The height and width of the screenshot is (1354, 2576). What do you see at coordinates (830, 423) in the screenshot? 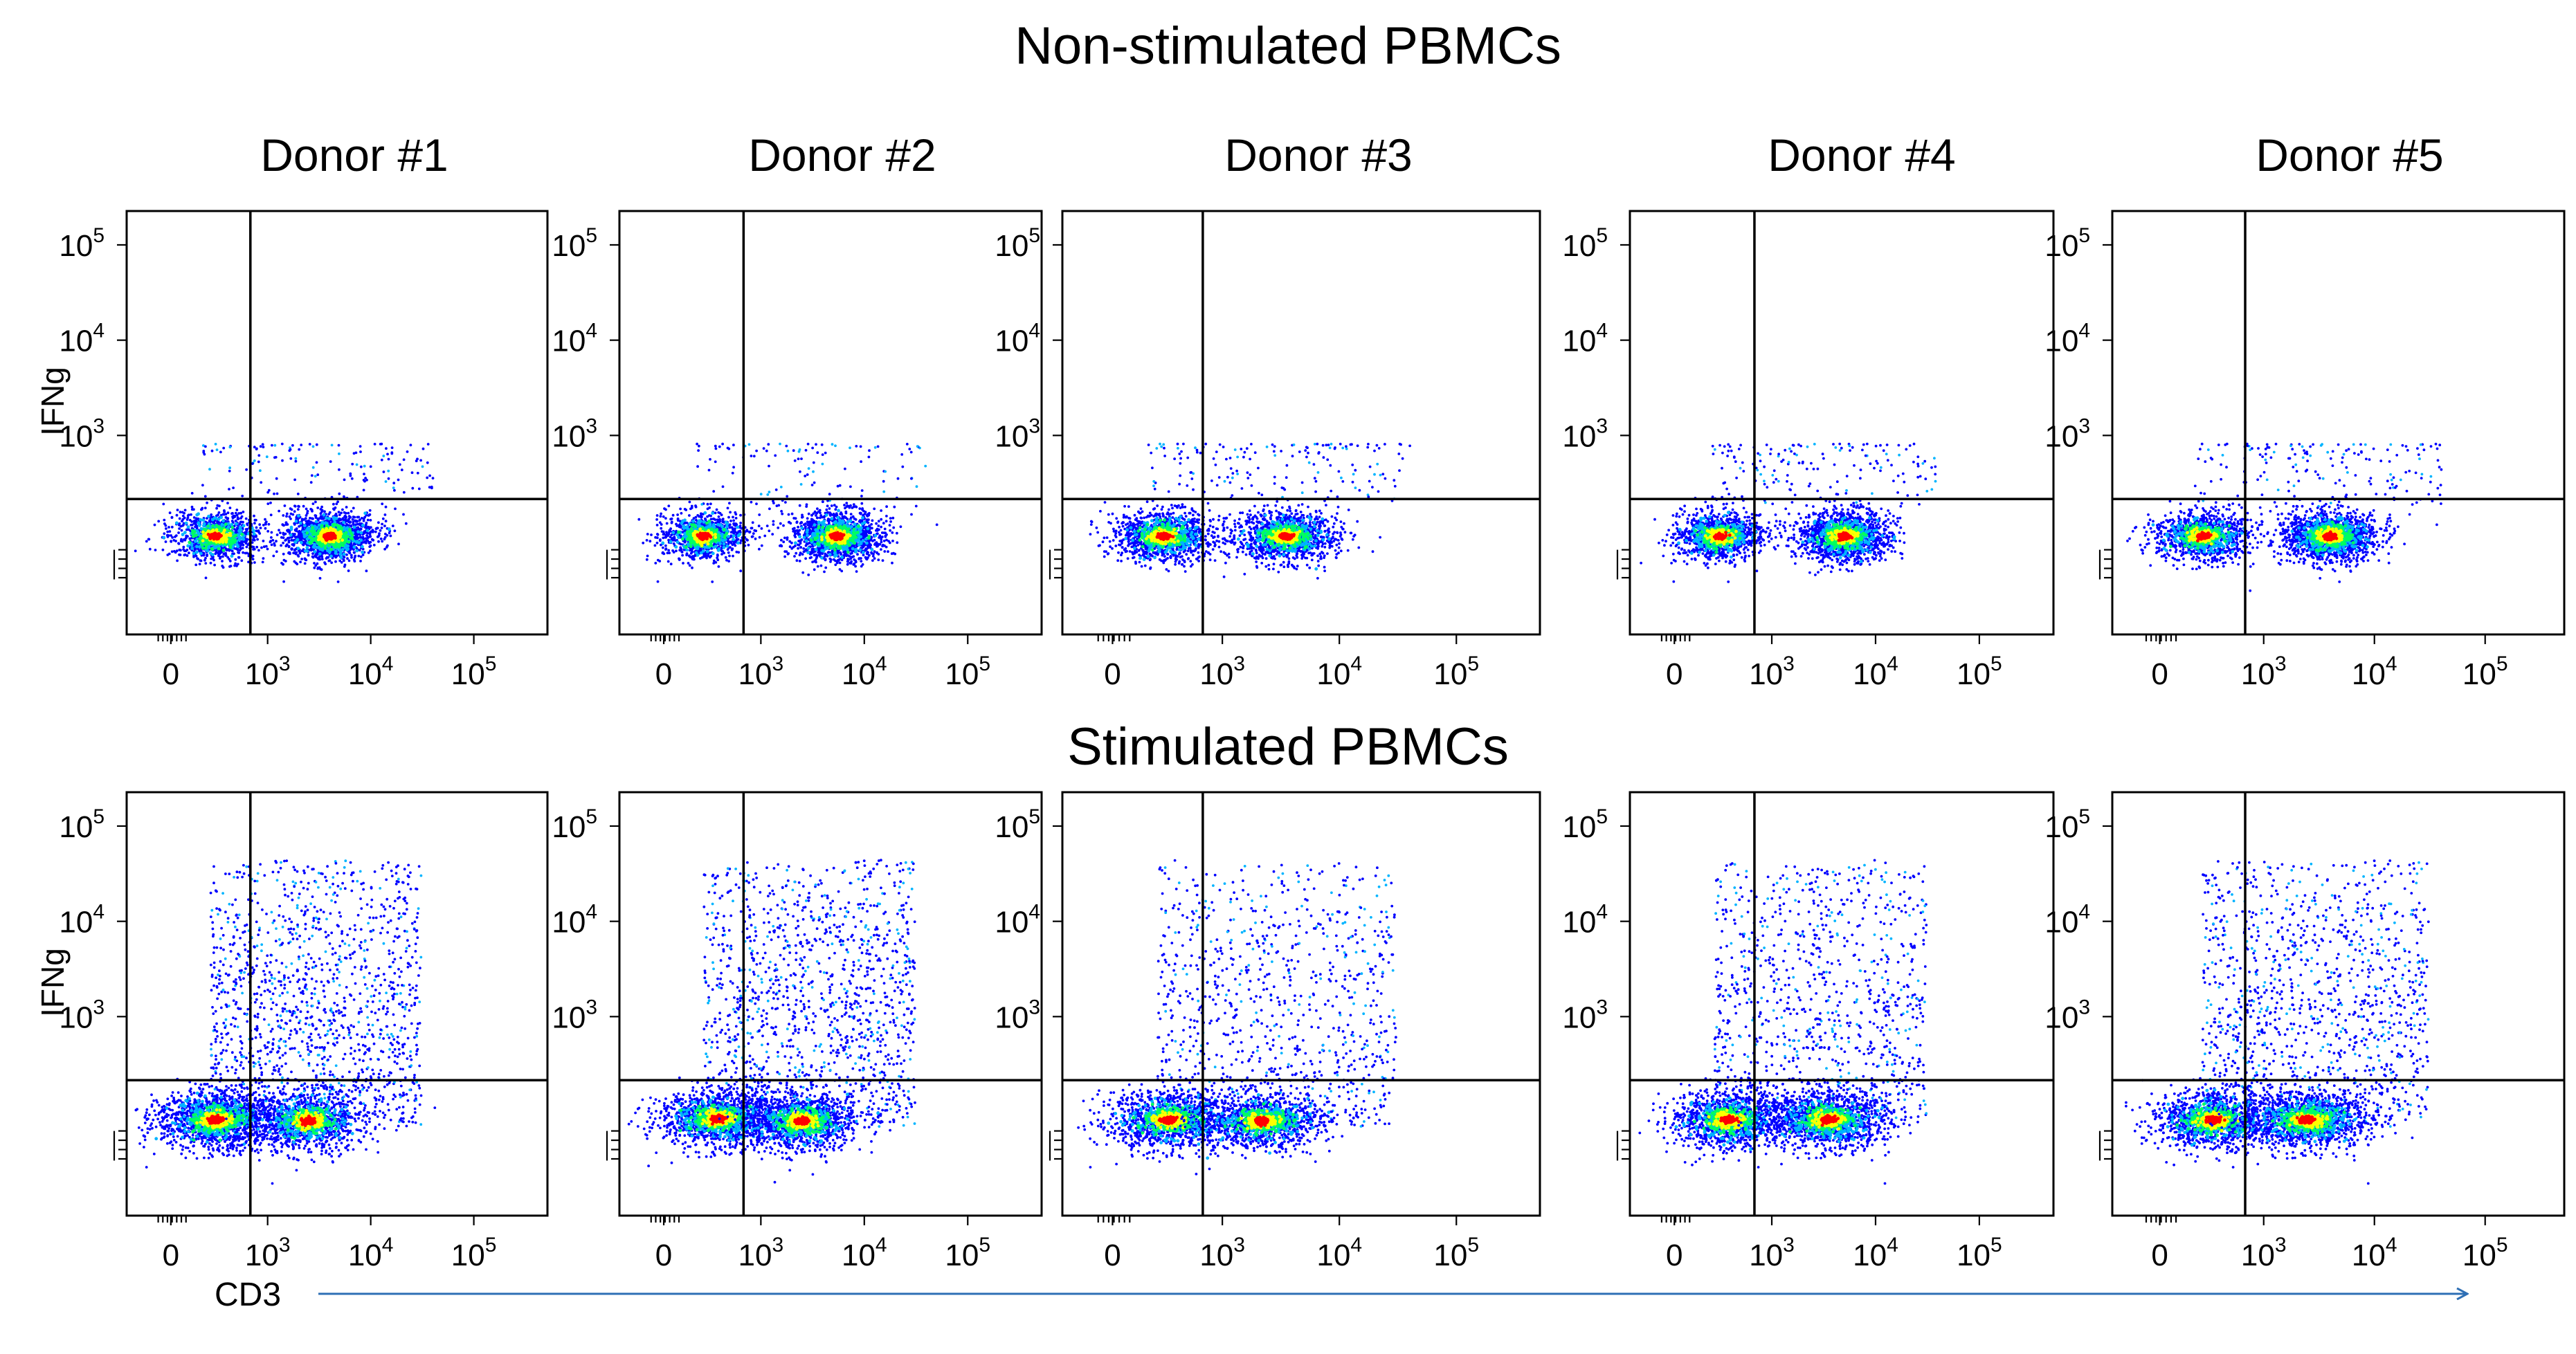
I see `plot-frame` at bounding box center [830, 423].